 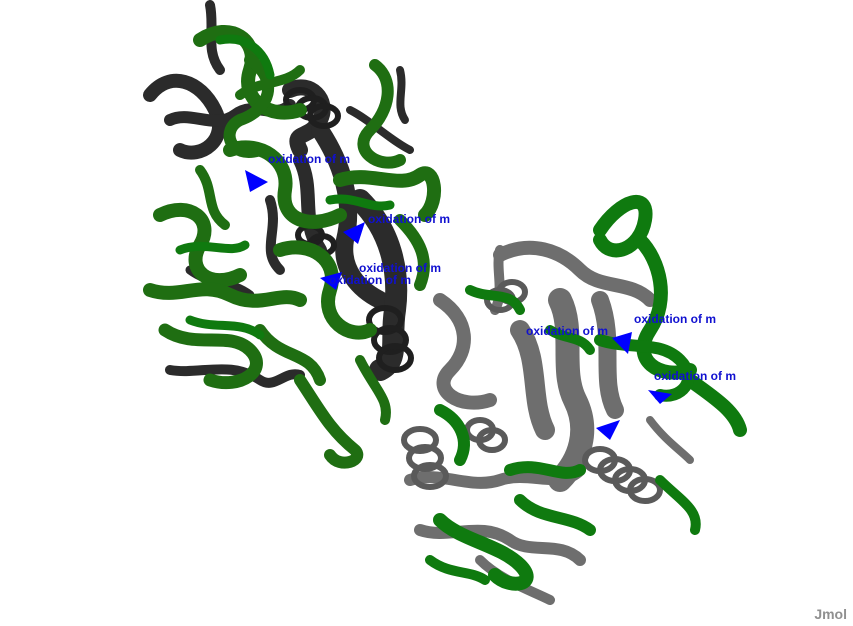 I want to click on site-markers-upper-left, so click(x=305, y=230).